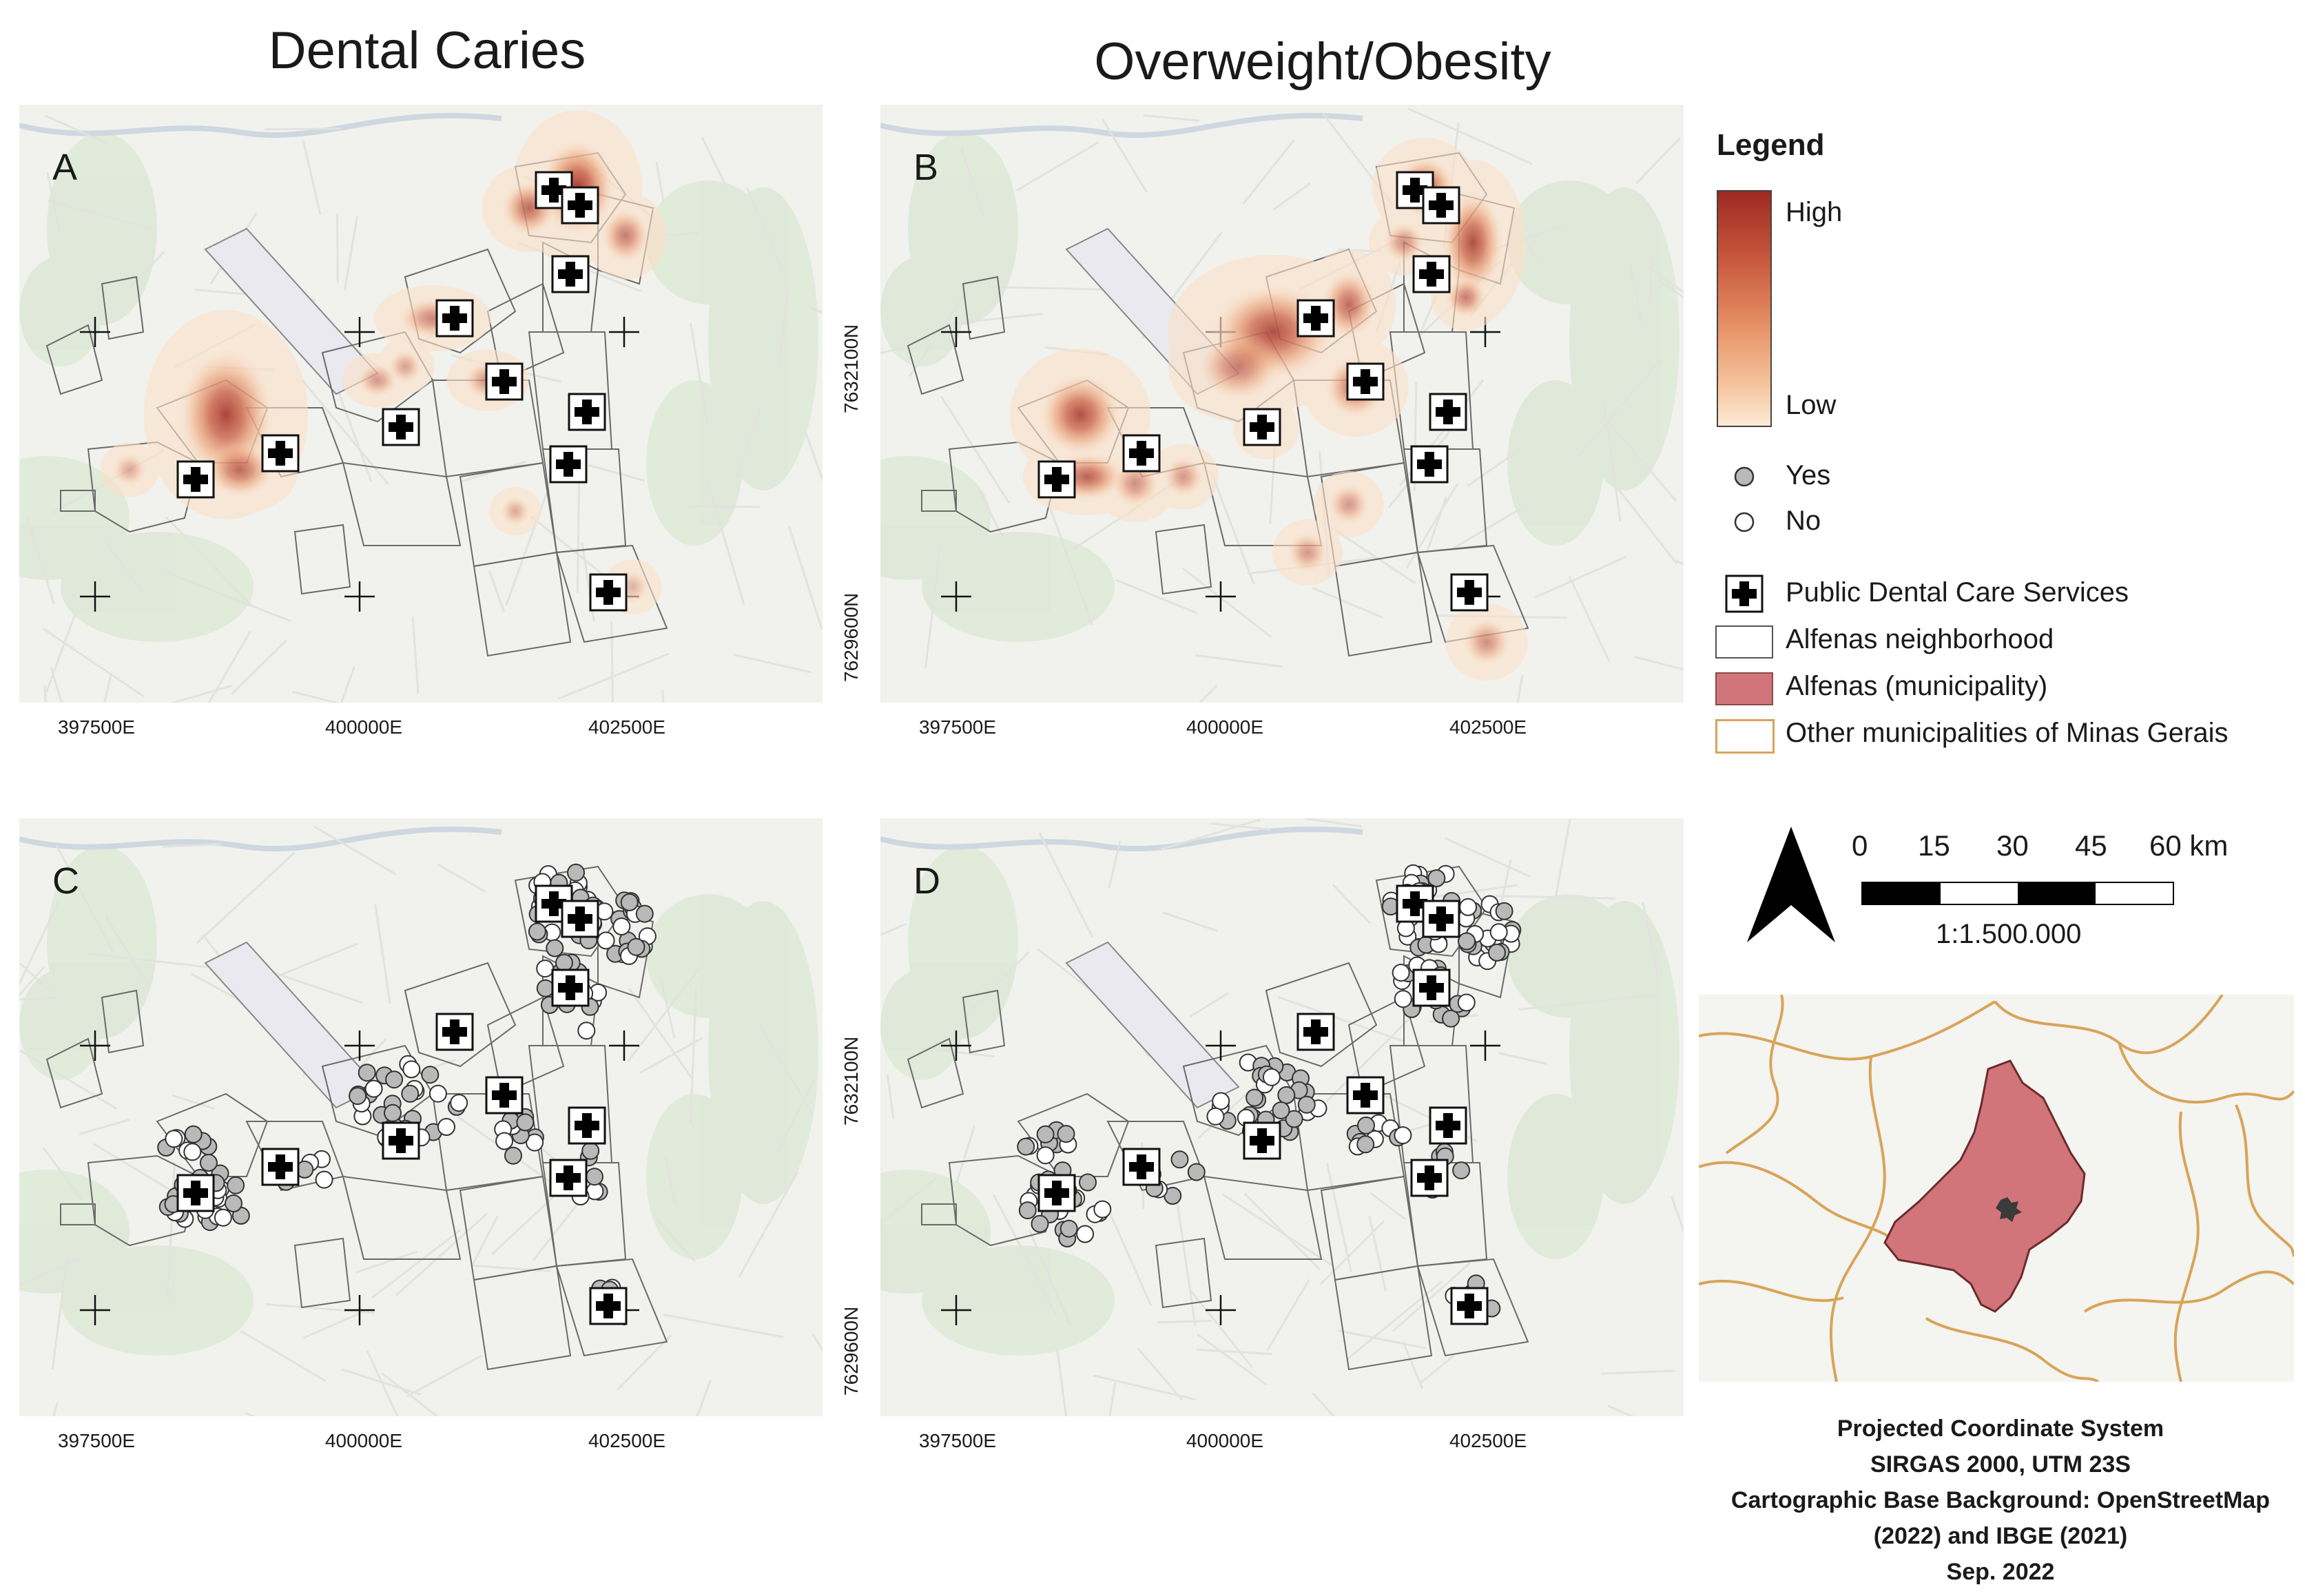 The width and height of the screenshot is (2305, 1596). Describe the element at coordinates (1934, 845) in the screenshot. I see `scale-tick-label: 15` at that location.